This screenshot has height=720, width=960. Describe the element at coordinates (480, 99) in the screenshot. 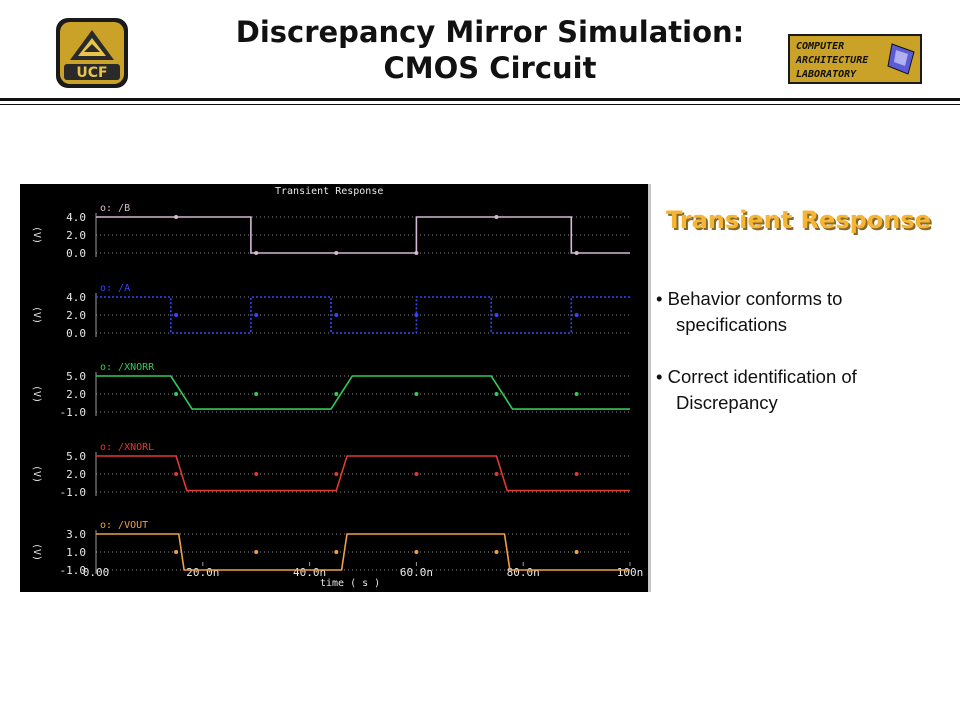

I see `header-rule-thick` at that location.